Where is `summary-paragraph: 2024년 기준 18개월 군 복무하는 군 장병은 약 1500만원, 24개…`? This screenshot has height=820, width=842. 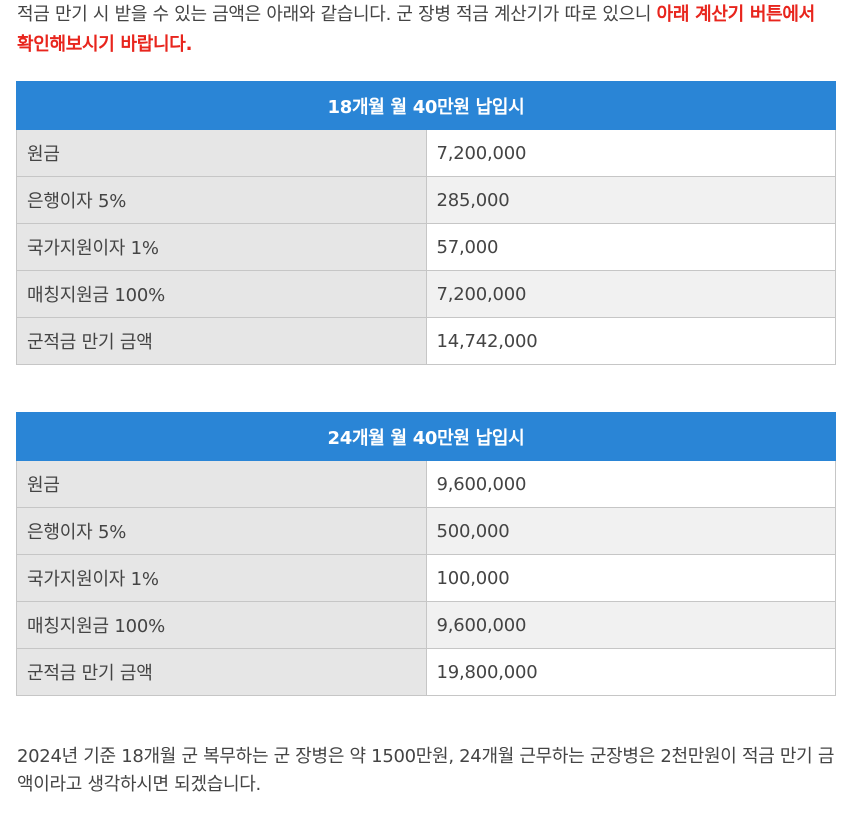 summary-paragraph: 2024년 기준 18개월 군 복무하는 군 장병은 약 1500만원, 24개… is located at coordinates (426, 770).